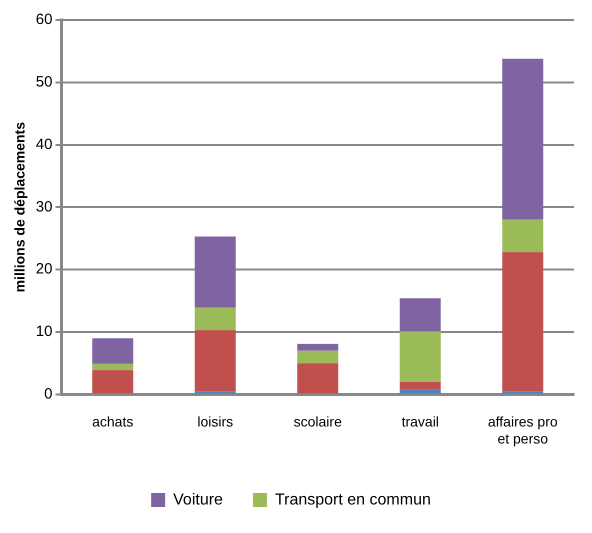 Image resolution: width=592 pixels, height=533 pixels. What do you see at coordinates (44, 331) in the screenshot?
I see `y-tick-label: 10` at bounding box center [44, 331].